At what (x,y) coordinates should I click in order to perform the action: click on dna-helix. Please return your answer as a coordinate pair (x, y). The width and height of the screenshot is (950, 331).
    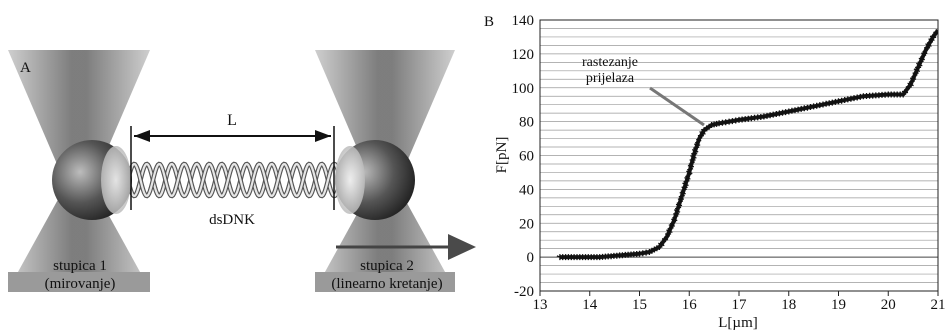
    Looking at the image, I should click on (233, 180).